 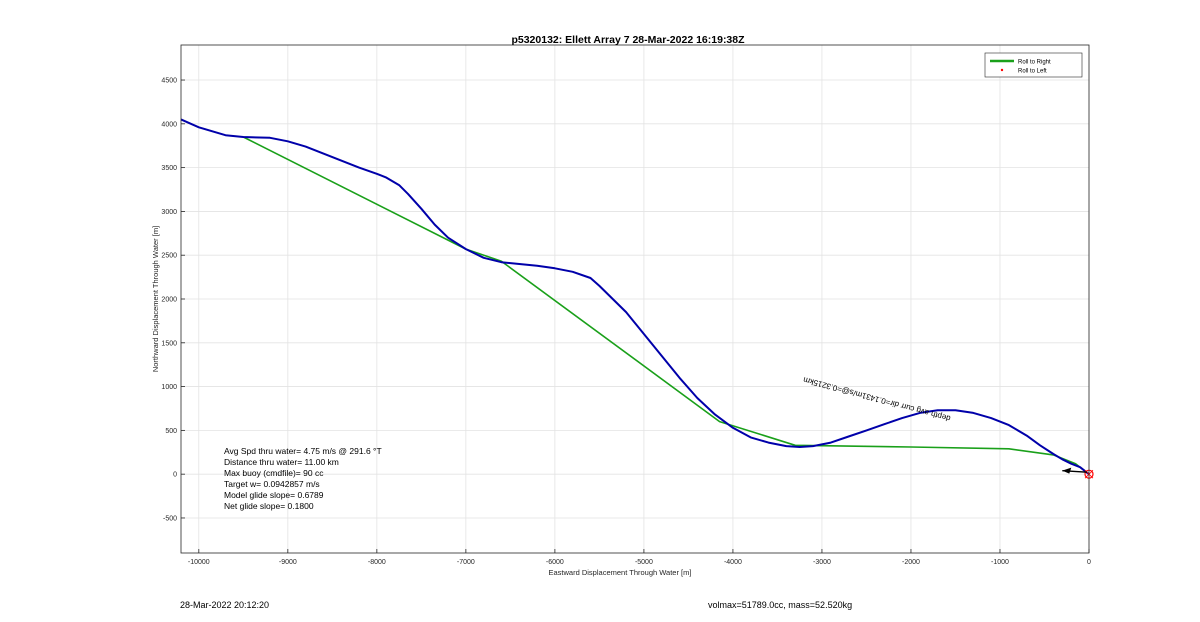 I want to click on x-axis-label: Eastward Displacement Through Water [m], so click(x=620, y=572).